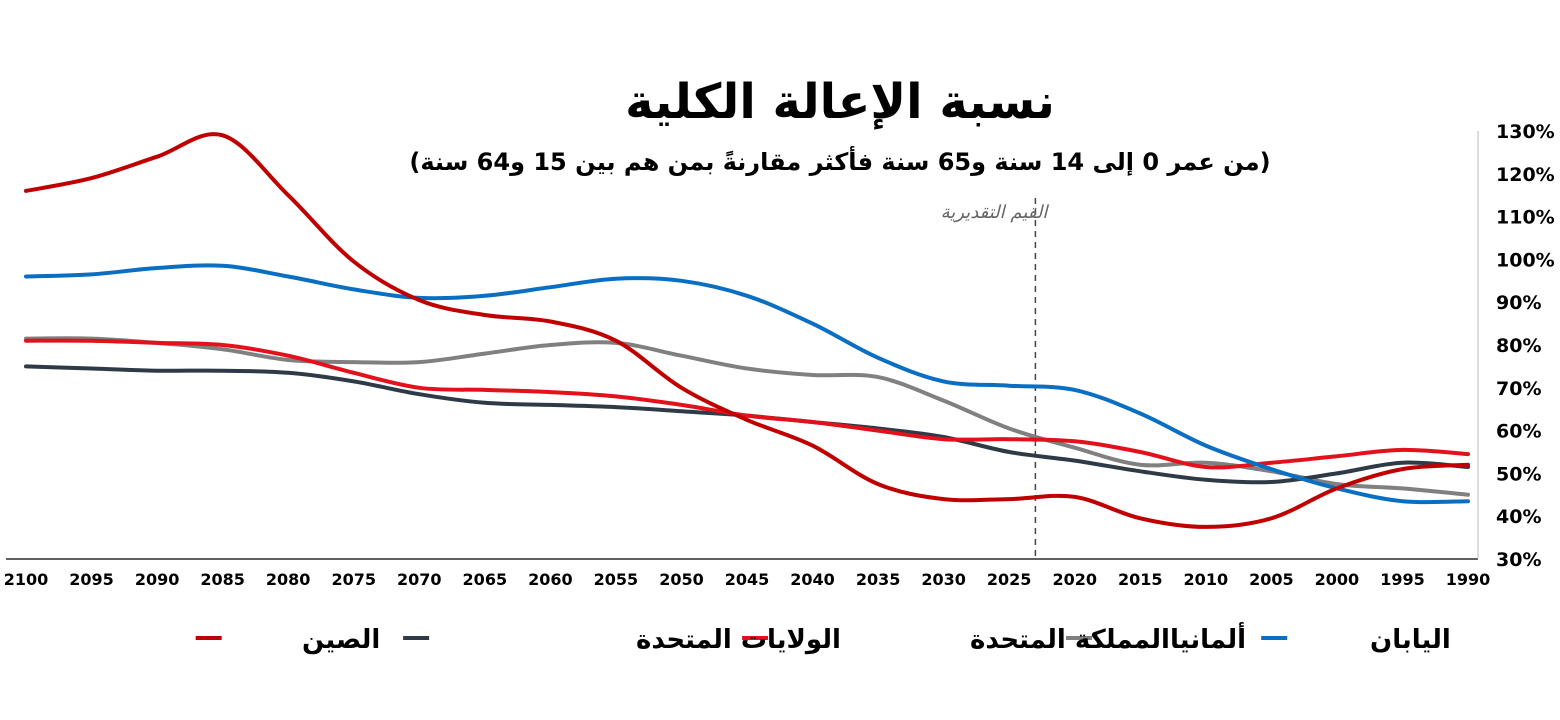  What do you see at coordinates (1410, 640) in the screenshot?
I see `legend-label: اليابان` at bounding box center [1410, 640].